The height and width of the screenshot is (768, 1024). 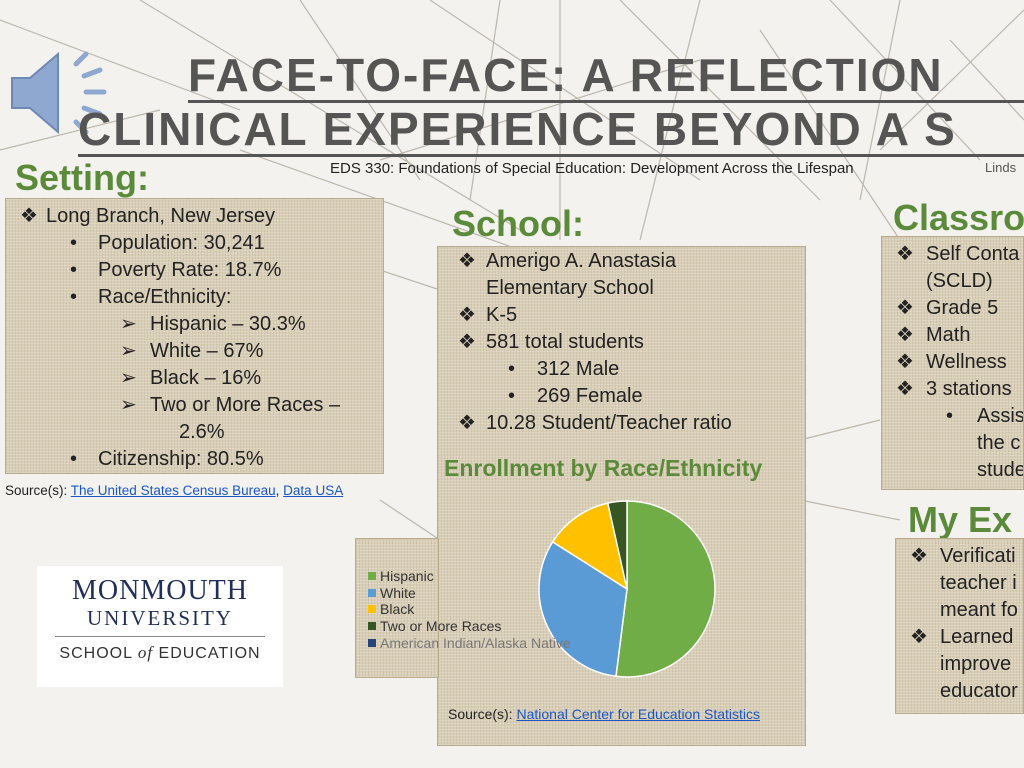 I want to click on experience-item-verification-3: meant fo, so click(x=979, y=610).